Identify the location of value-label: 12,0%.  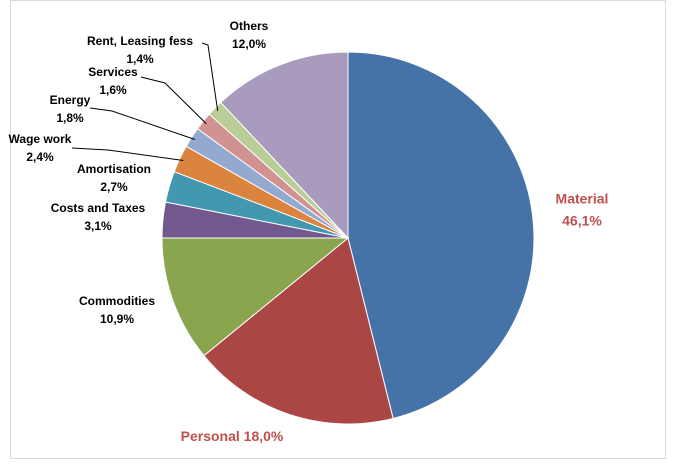
(249, 44).